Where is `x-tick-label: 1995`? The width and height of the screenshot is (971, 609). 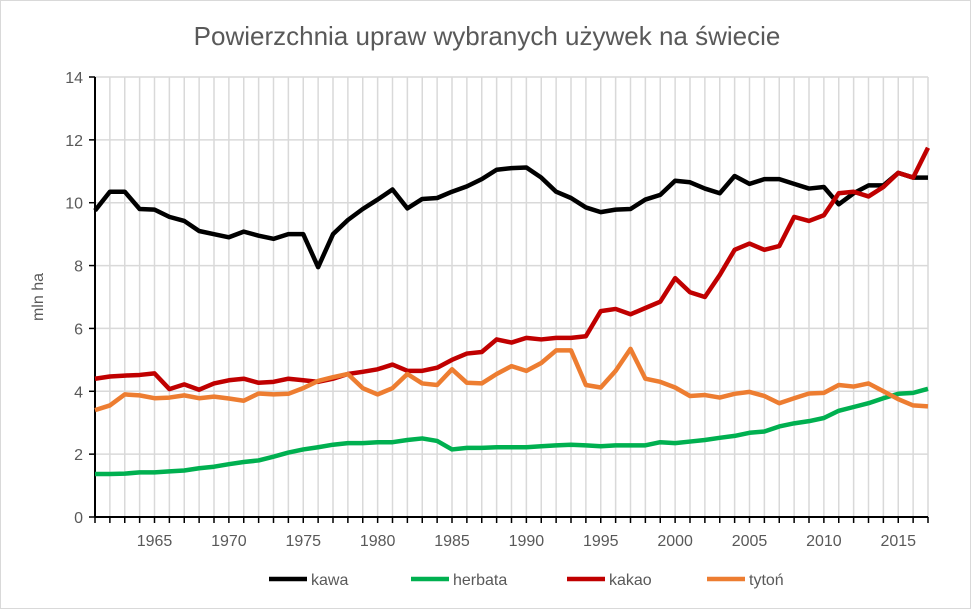
x-tick-label: 1995 is located at coordinates (601, 541).